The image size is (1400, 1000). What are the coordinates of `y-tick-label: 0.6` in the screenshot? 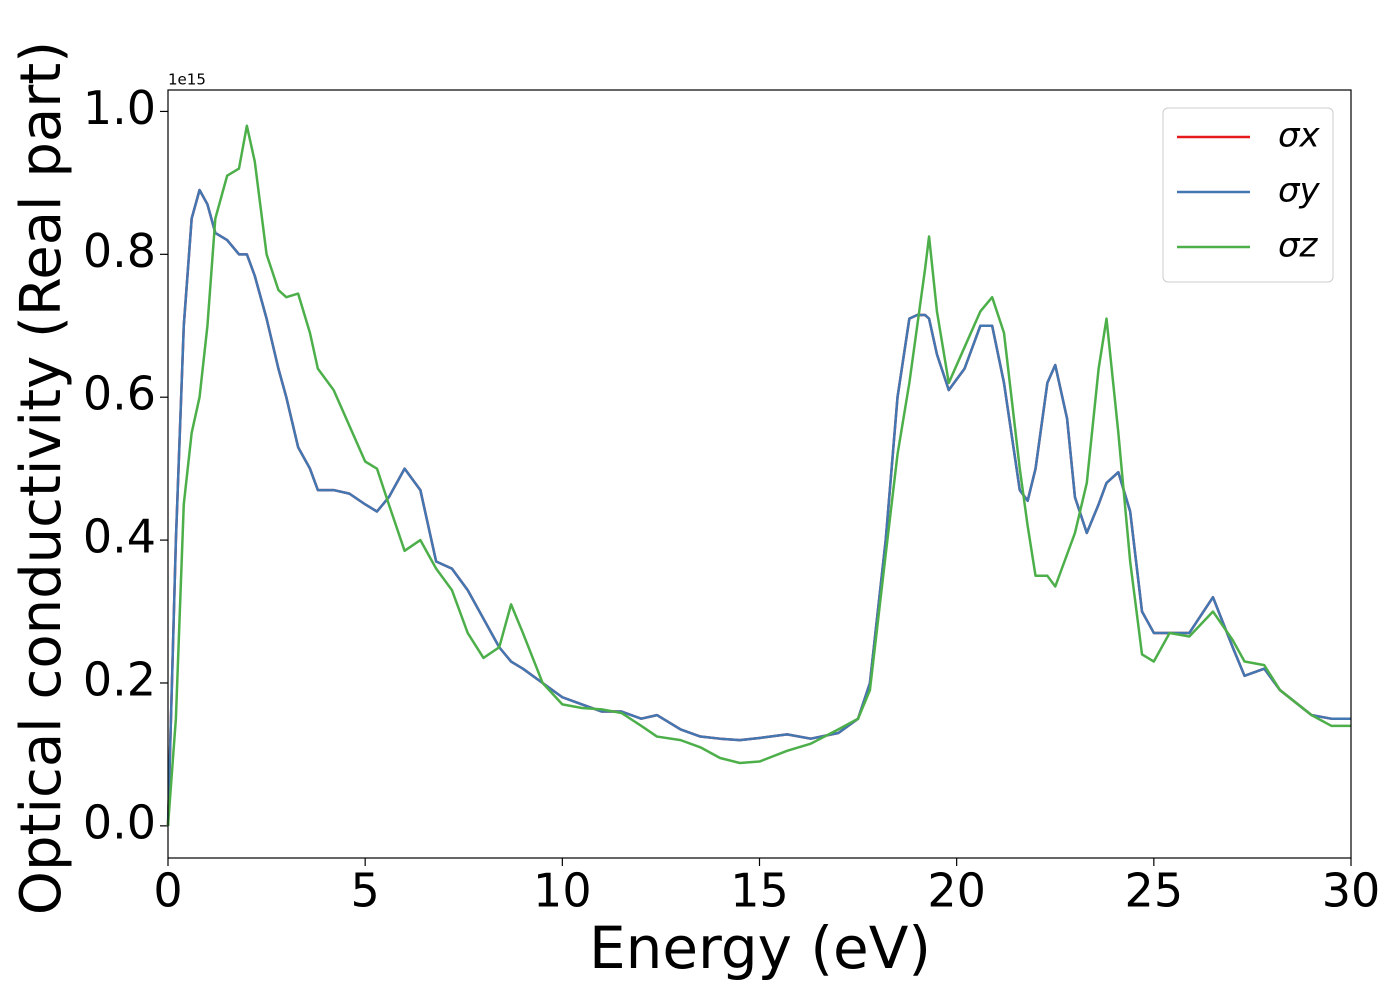 It's located at (119, 394).